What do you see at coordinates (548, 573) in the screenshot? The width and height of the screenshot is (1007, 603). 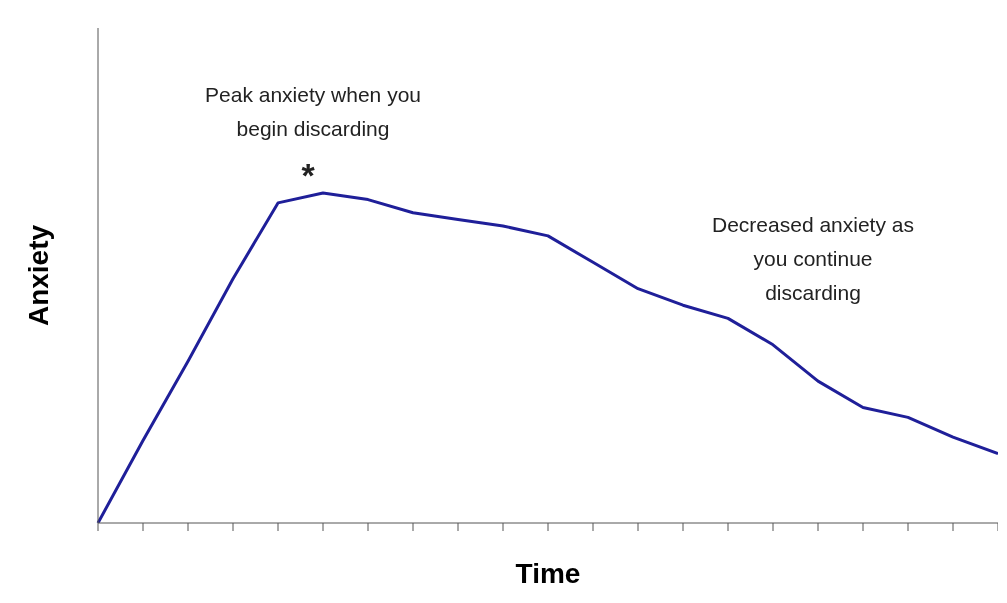 I see `x-axis-title: Time` at bounding box center [548, 573].